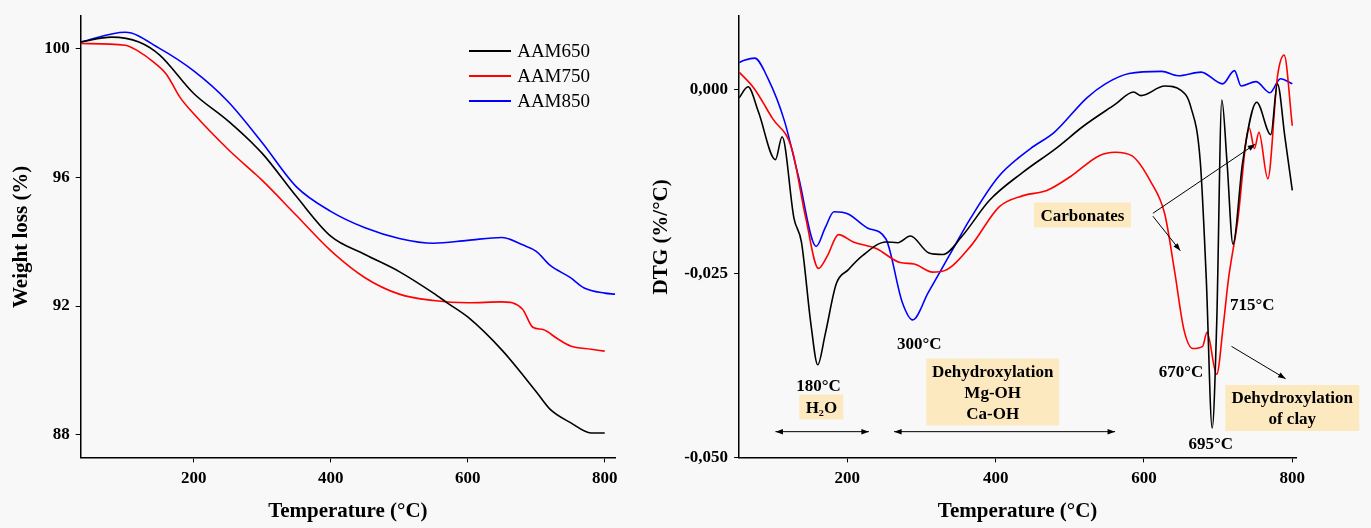  What do you see at coordinates (57, 47) in the screenshot?
I see `y-tick-label: 100` at bounding box center [57, 47].